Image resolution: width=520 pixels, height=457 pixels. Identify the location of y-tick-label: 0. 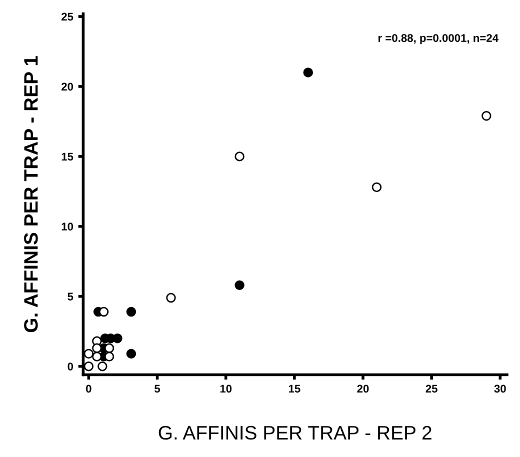
(71, 366).